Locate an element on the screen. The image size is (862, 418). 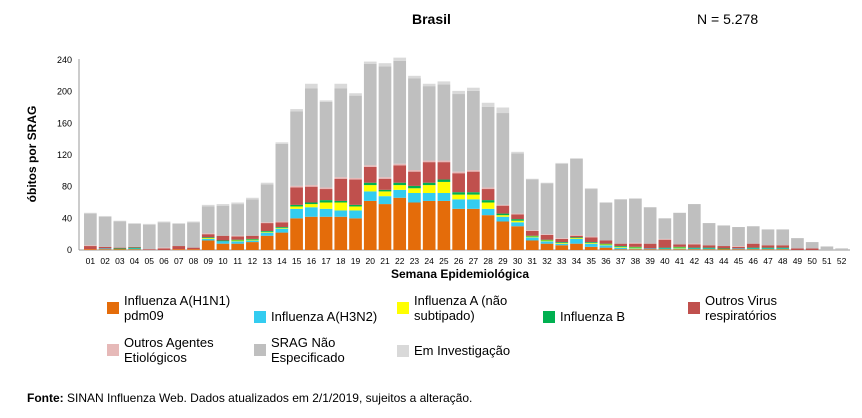
legend-label: Outros Virus respiratórios is located at coordinates (741, 308).